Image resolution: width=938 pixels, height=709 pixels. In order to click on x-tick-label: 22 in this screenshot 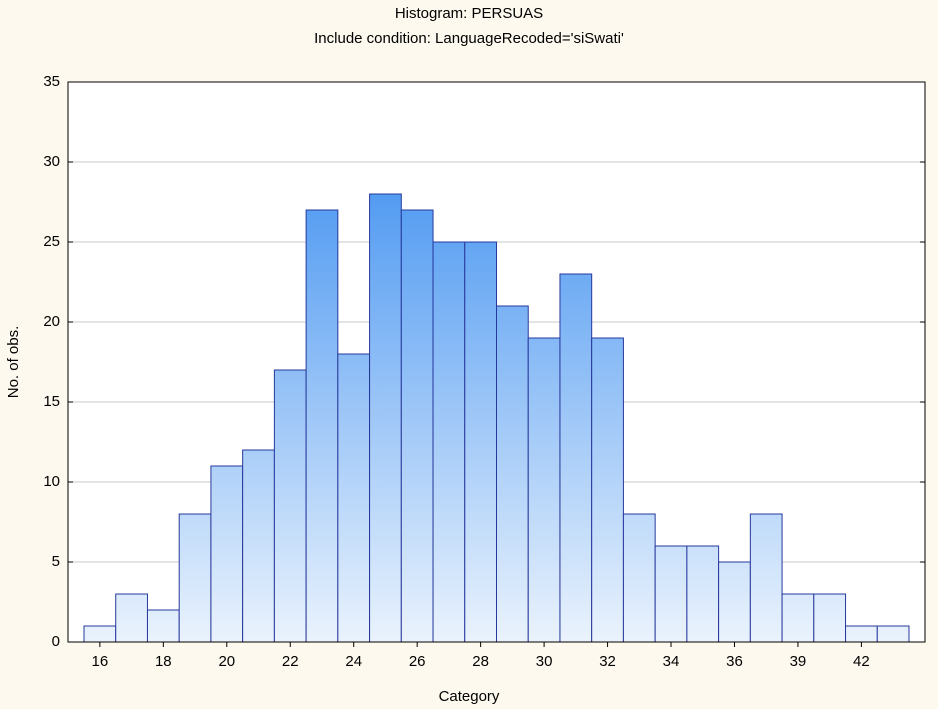, I will do `click(290, 661)`.